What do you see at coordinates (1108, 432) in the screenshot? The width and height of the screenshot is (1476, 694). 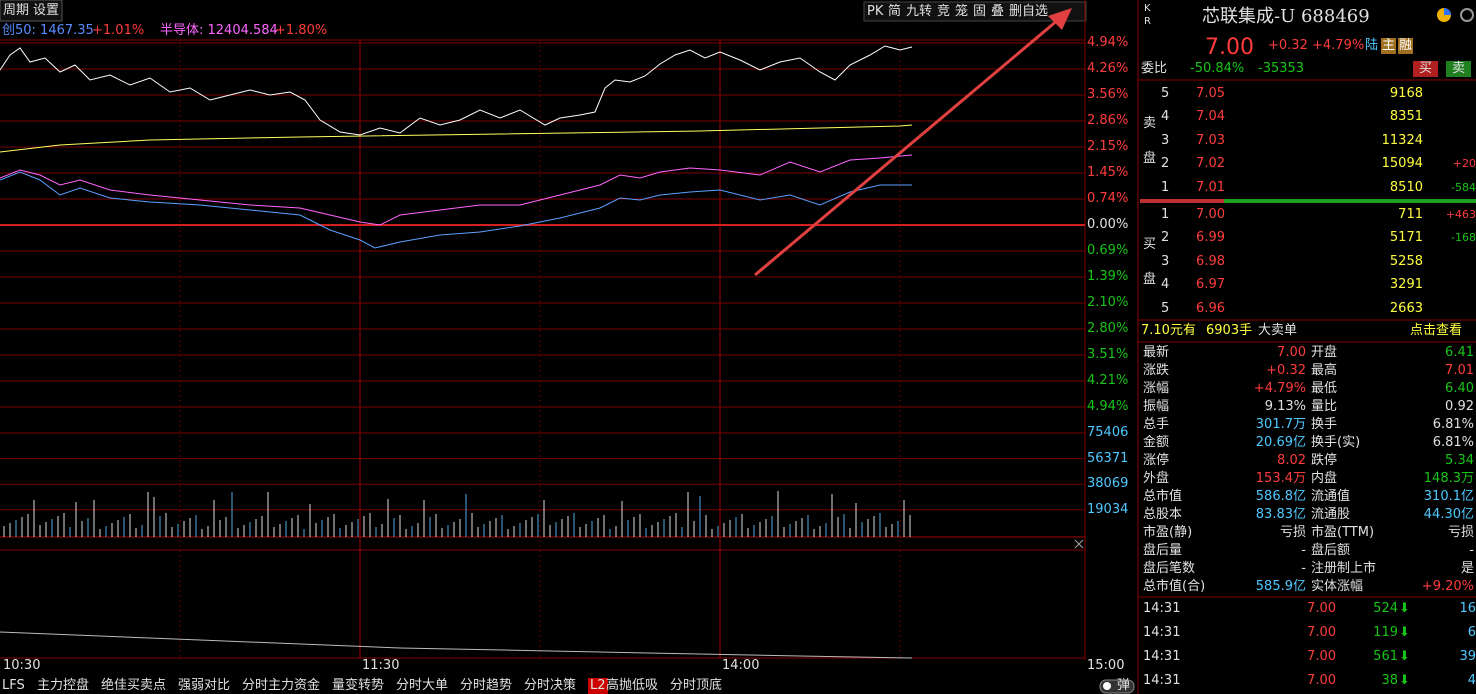 I see `axis-label: 75406` at bounding box center [1108, 432].